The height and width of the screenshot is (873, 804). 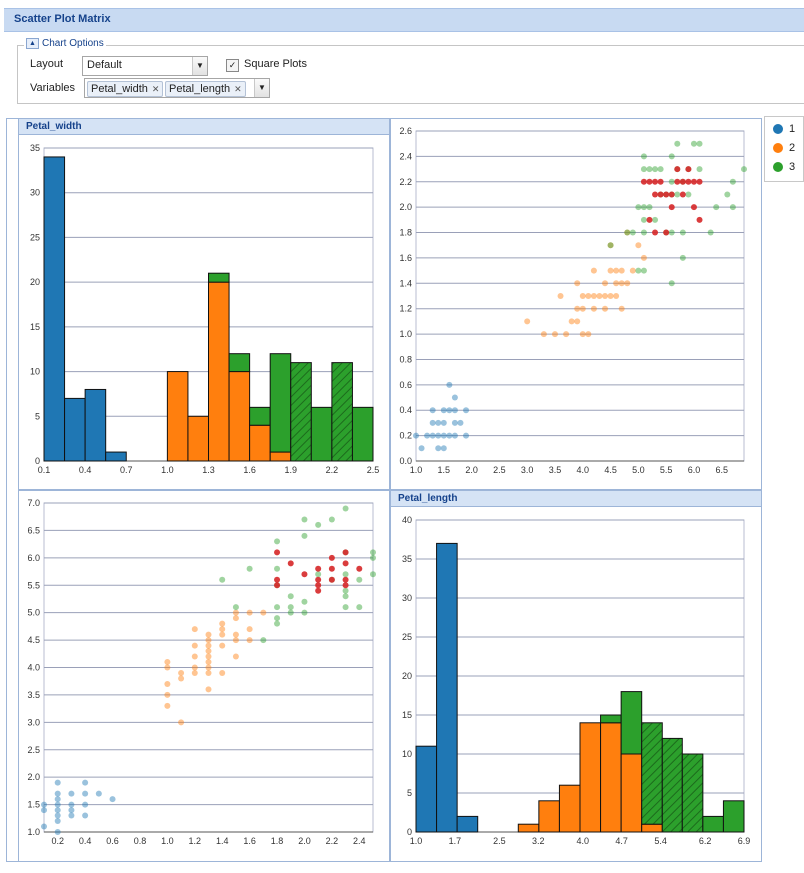 What do you see at coordinates (792, 167) in the screenshot?
I see `legend-label: 3` at bounding box center [792, 167].